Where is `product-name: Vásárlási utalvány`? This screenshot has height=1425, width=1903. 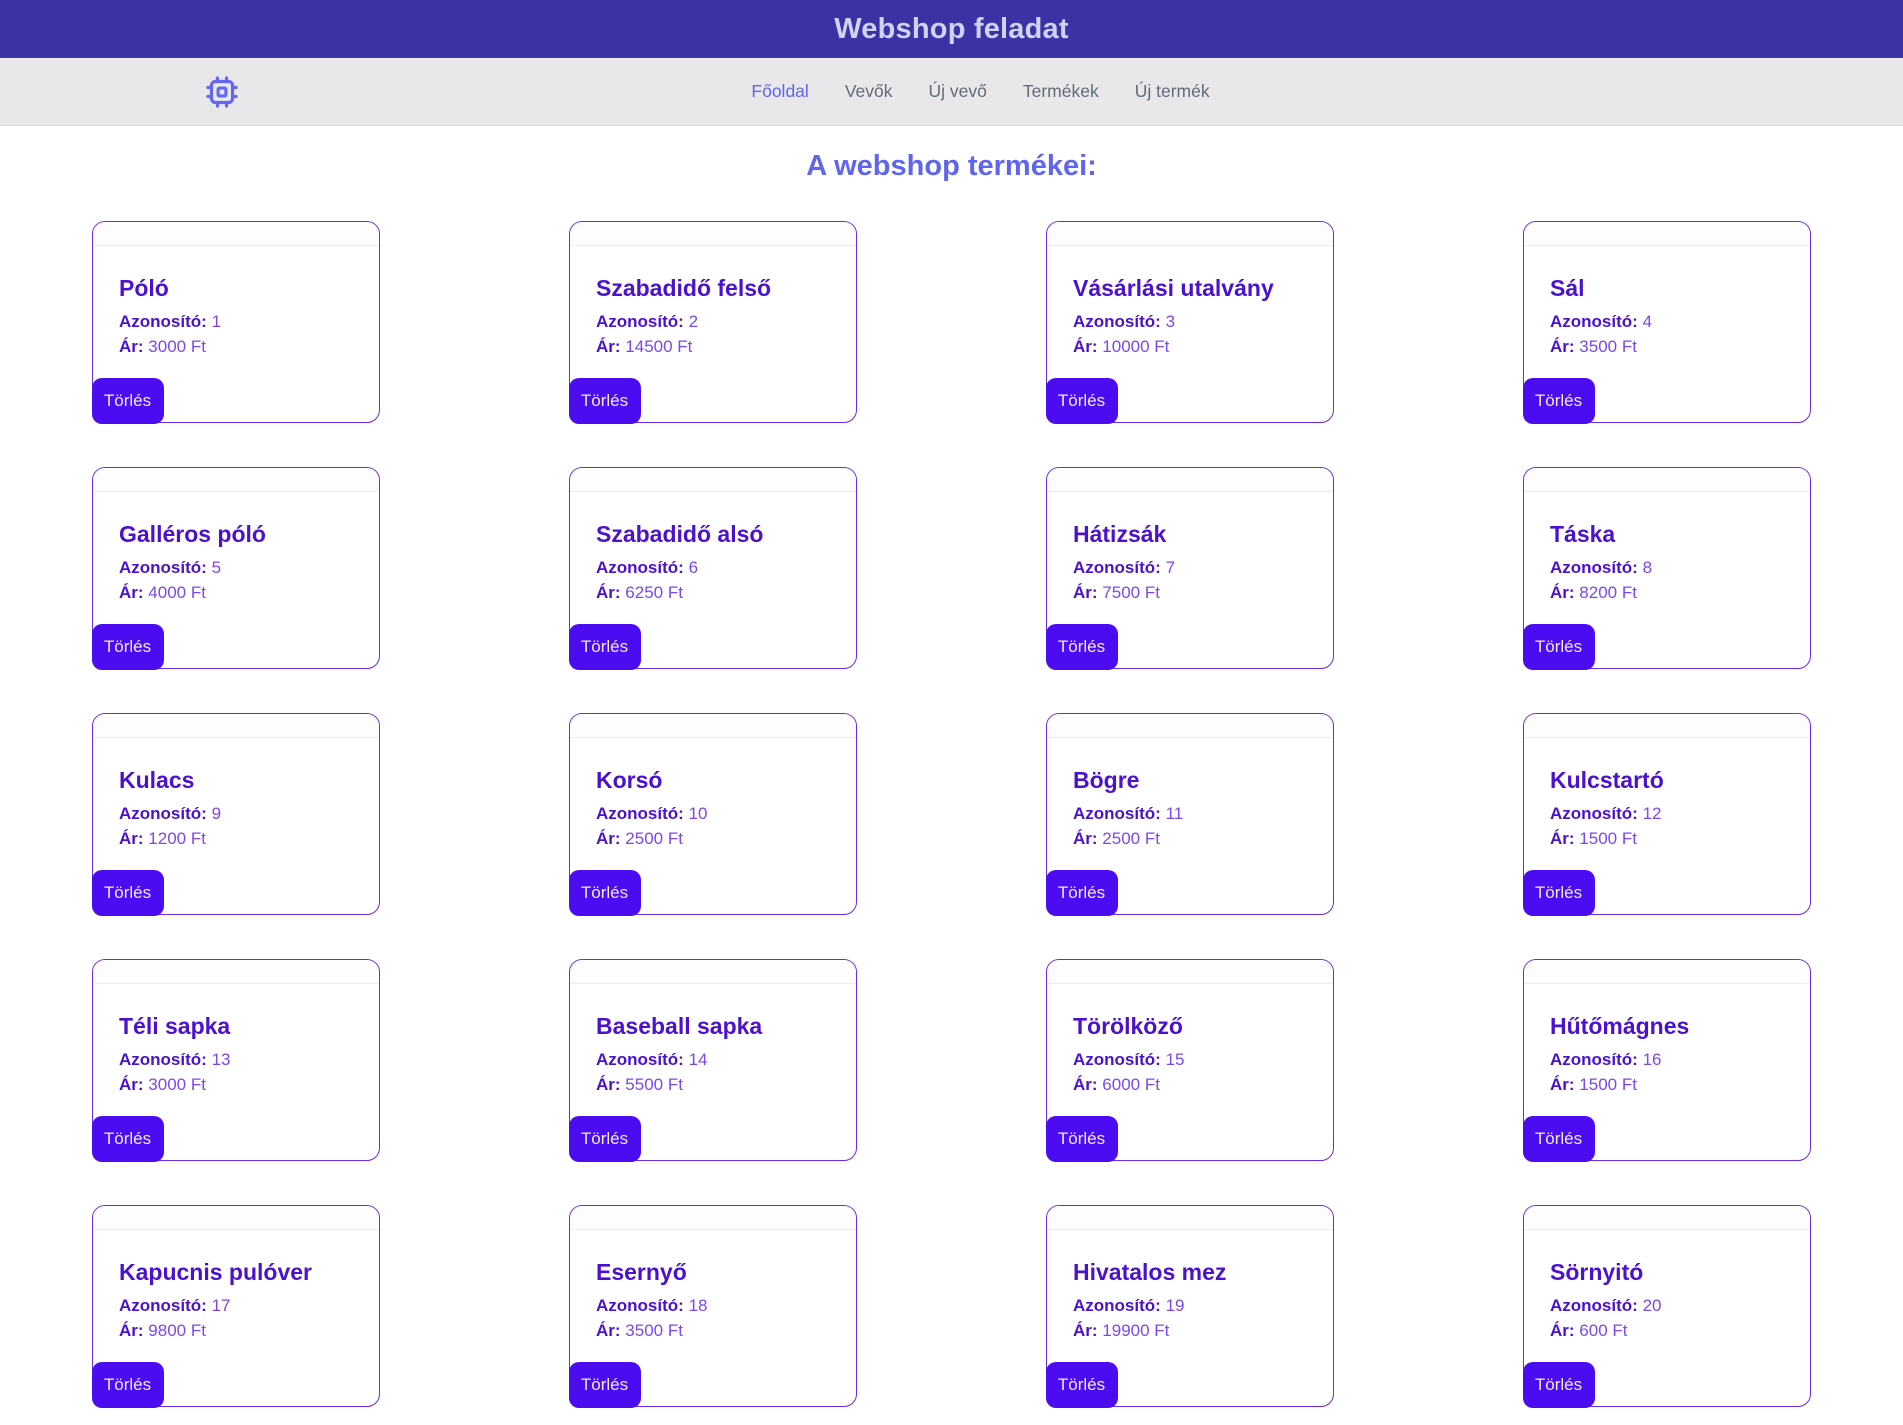
product-name: Vásárlási utalvány is located at coordinates (1173, 288).